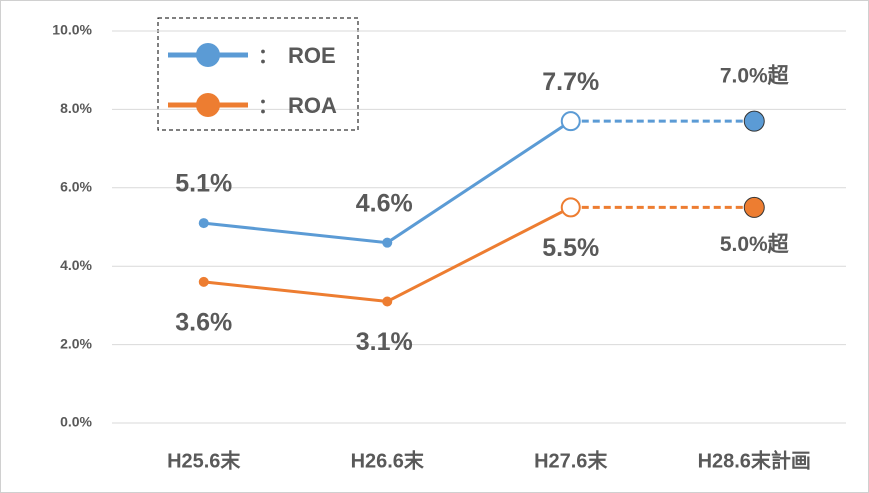 This screenshot has height=493, width=869. What do you see at coordinates (76, 108) in the screenshot?
I see `y-tick-label: 8.0%` at bounding box center [76, 108].